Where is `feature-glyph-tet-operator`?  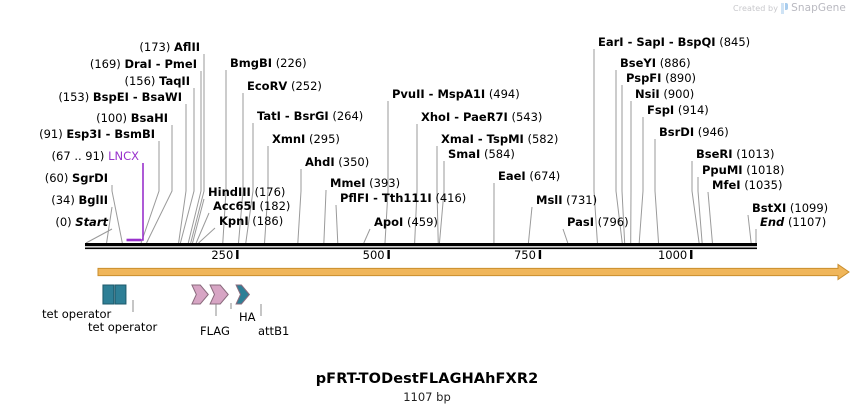
feature-glyph-tet-operator is located at coordinates (120, 294).